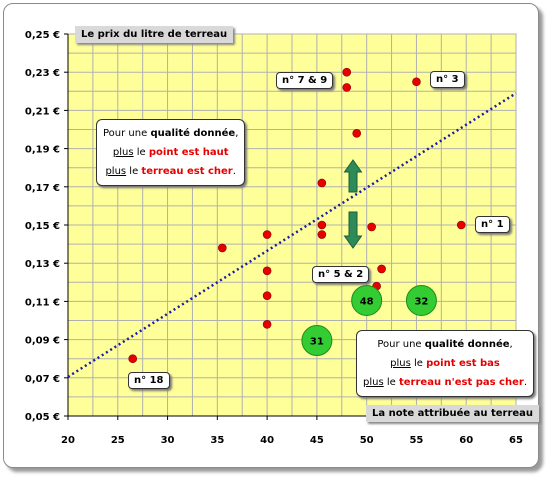  I want to click on score-bubble-label: 48, so click(367, 301).